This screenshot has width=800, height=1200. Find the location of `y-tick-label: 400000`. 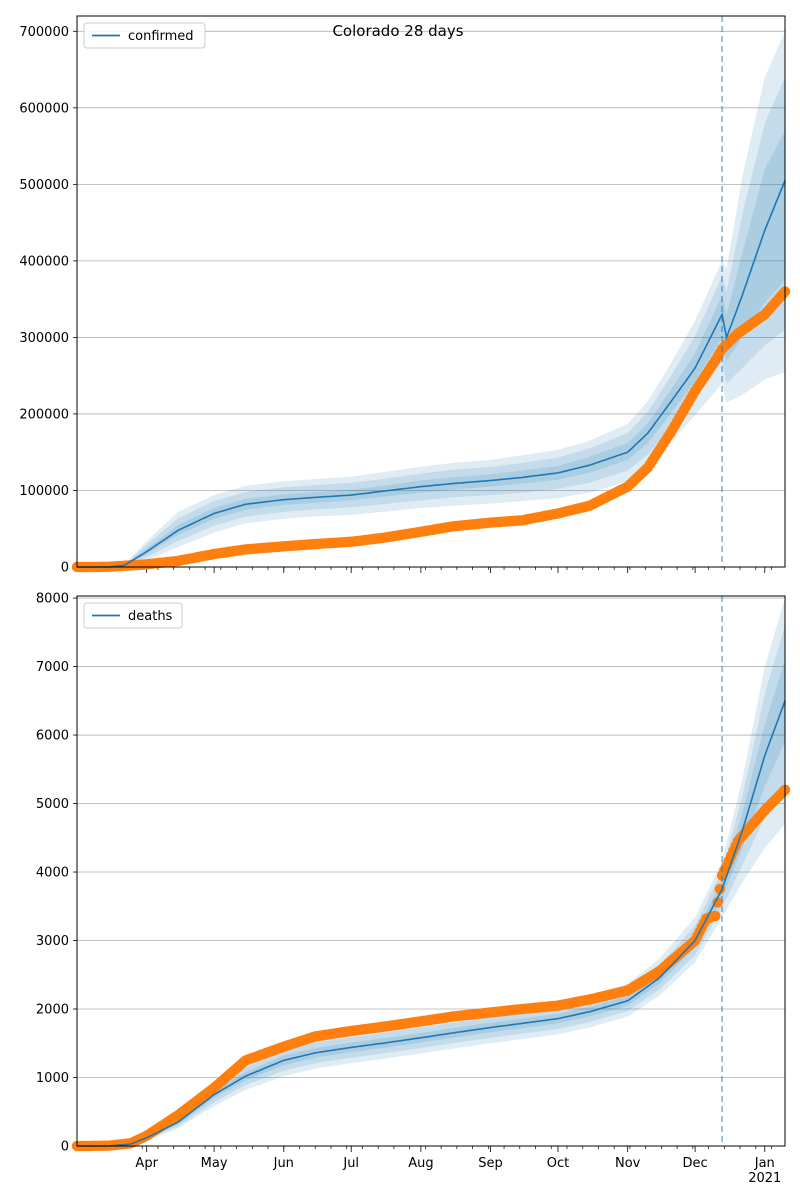

y-tick-label: 400000 is located at coordinates (44, 261).